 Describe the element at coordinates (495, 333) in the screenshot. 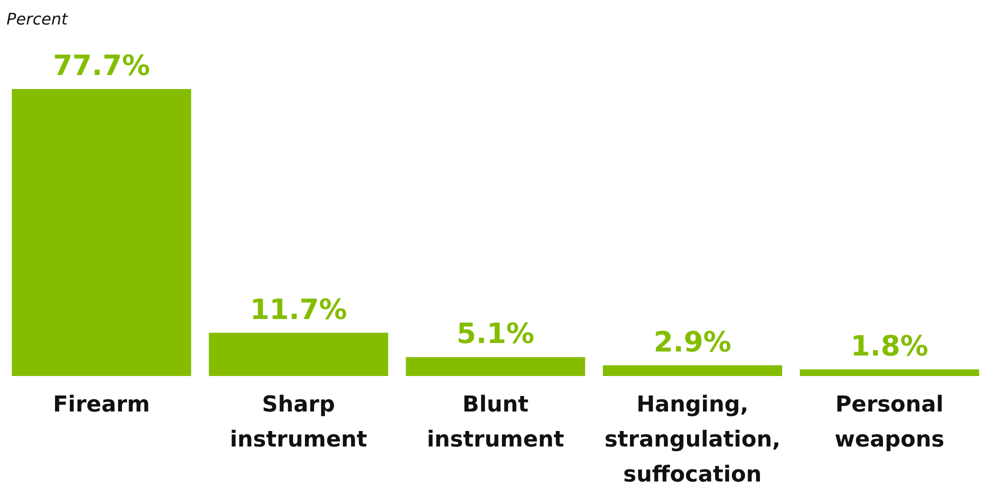

I see `data-label: 5.1%` at that location.